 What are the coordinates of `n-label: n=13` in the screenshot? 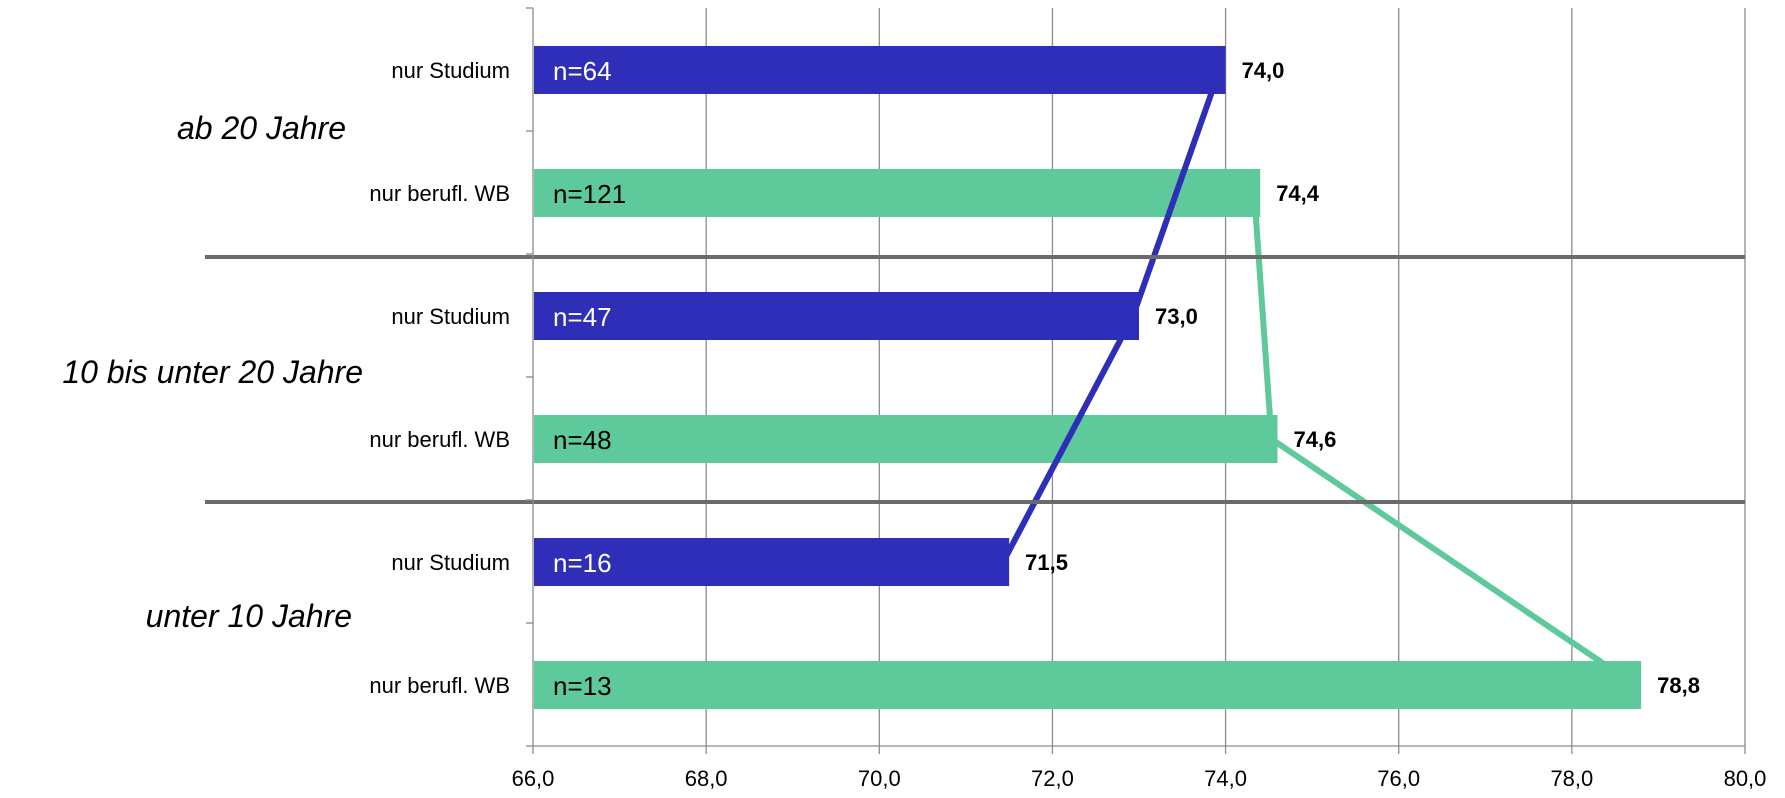 It's located at (582, 686).